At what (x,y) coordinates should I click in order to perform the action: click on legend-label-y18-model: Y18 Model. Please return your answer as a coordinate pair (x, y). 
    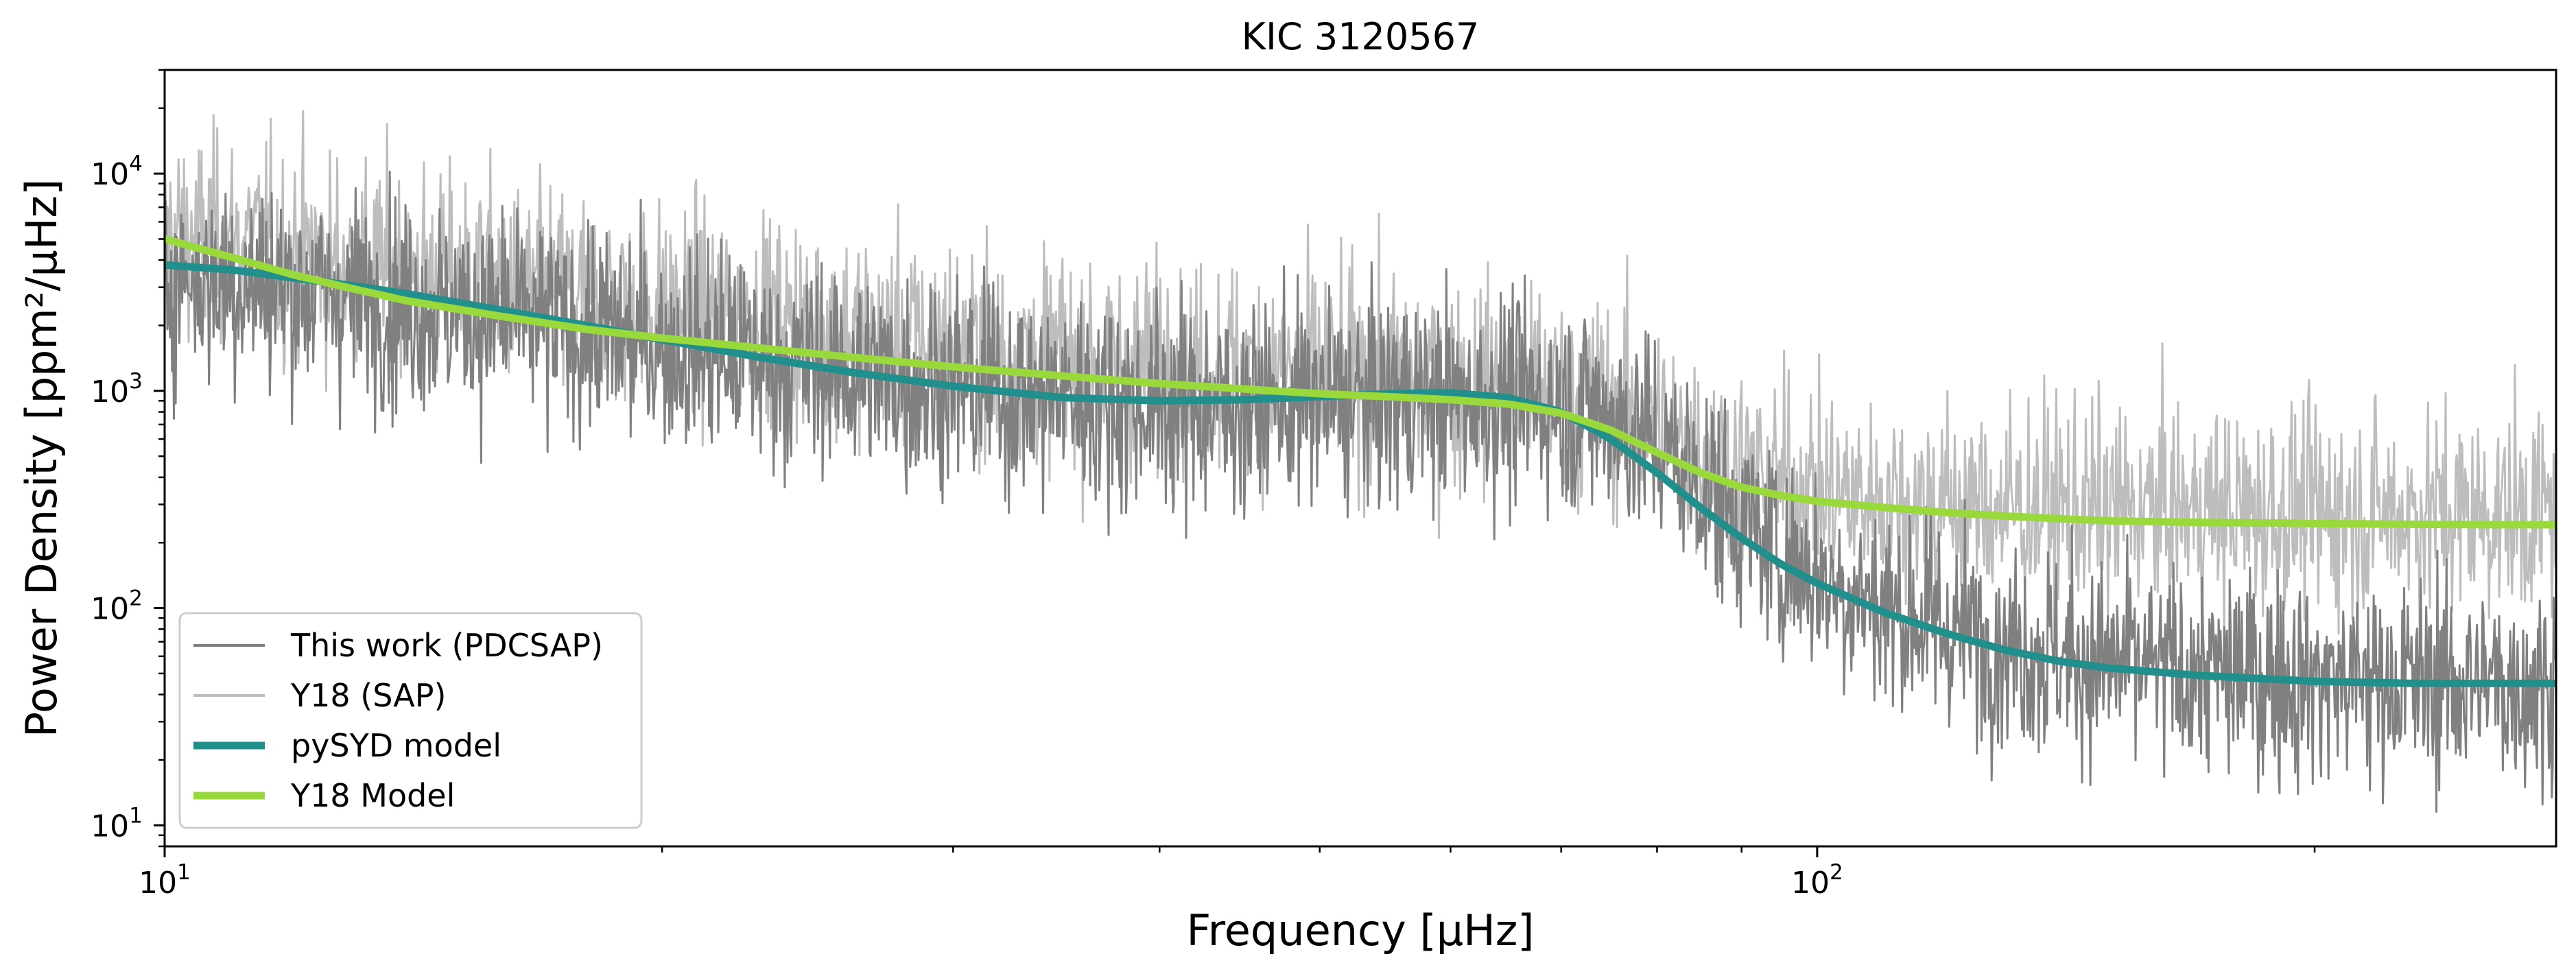
    Looking at the image, I should click on (372, 795).